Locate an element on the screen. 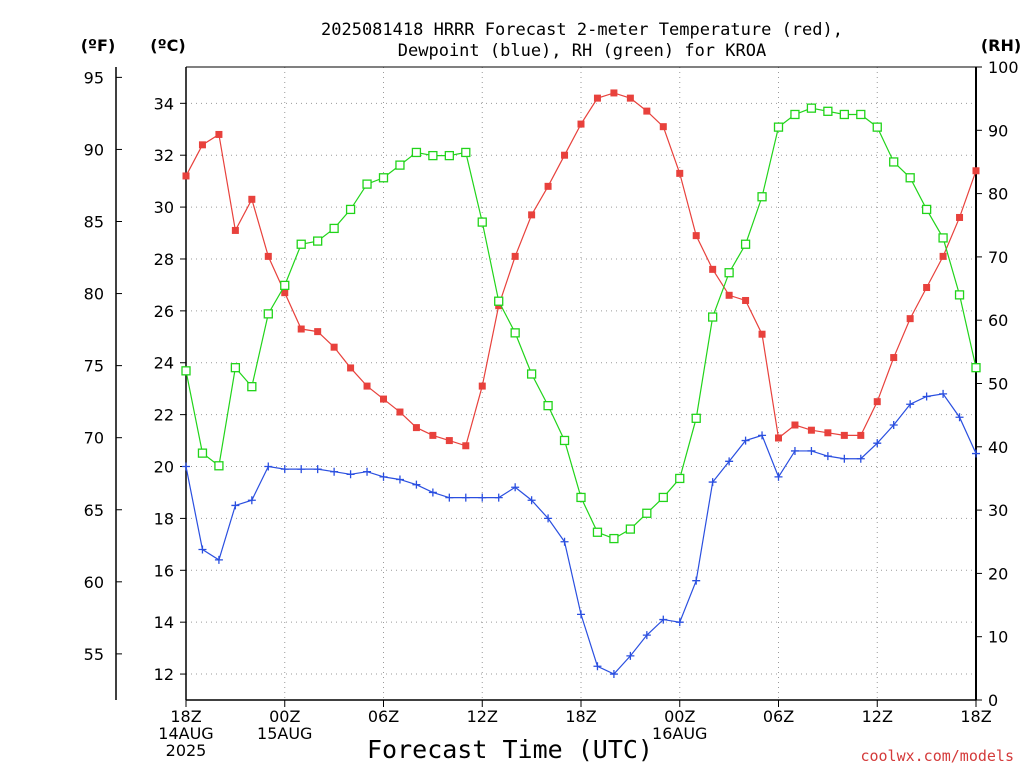 The width and height of the screenshot is (1024, 768). celsius-tick-label: 22 is located at coordinates (164, 415).